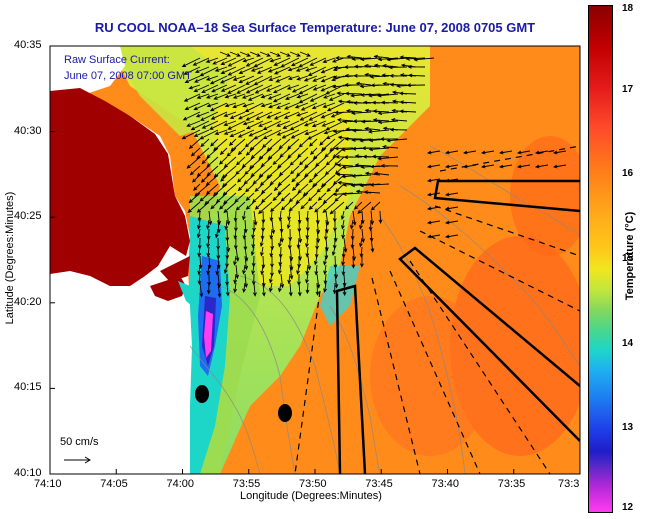  Describe the element at coordinates (511, 484) in the screenshot. I see `x-tick-label: 73:35` at that location.